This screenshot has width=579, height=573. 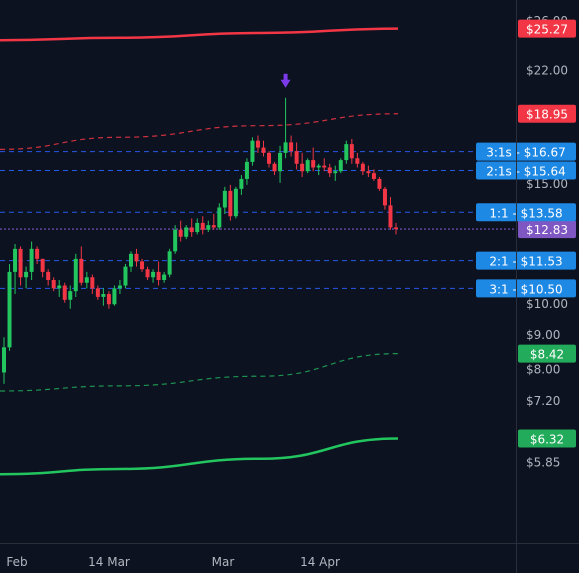 I want to click on price-label: $18.95, so click(x=547, y=115).